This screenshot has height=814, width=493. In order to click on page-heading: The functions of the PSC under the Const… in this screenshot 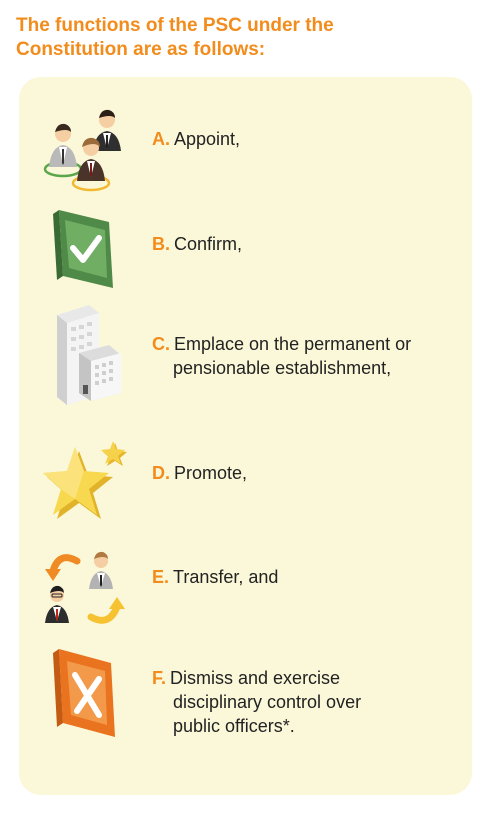, I will do `click(246, 38)`.